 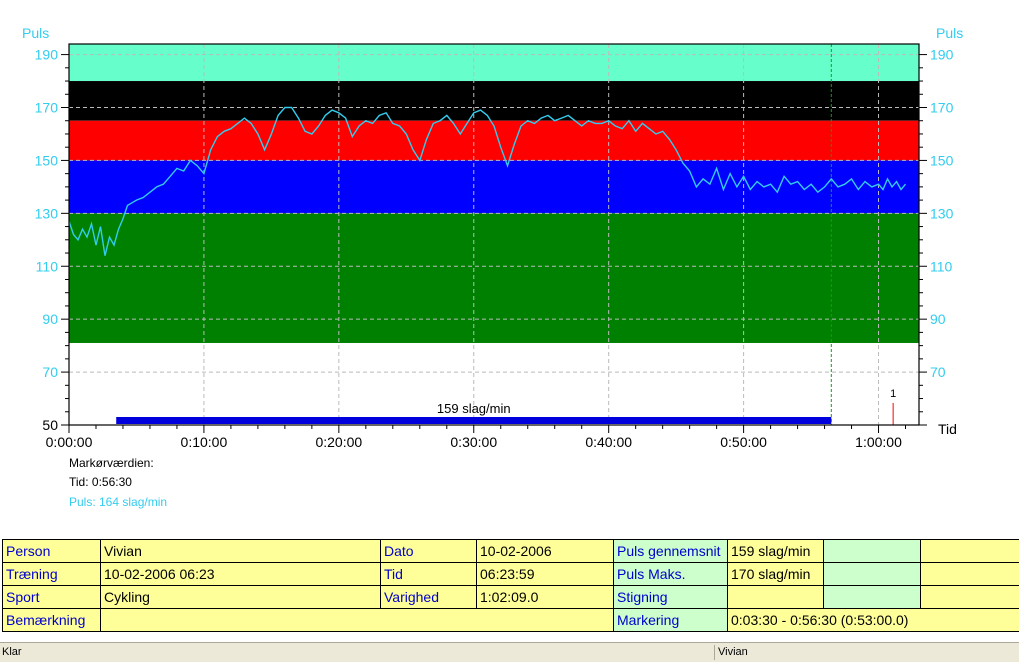 What do you see at coordinates (69, 442) in the screenshot?
I see `x-tick-label: 0:00:00` at bounding box center [69, 442].